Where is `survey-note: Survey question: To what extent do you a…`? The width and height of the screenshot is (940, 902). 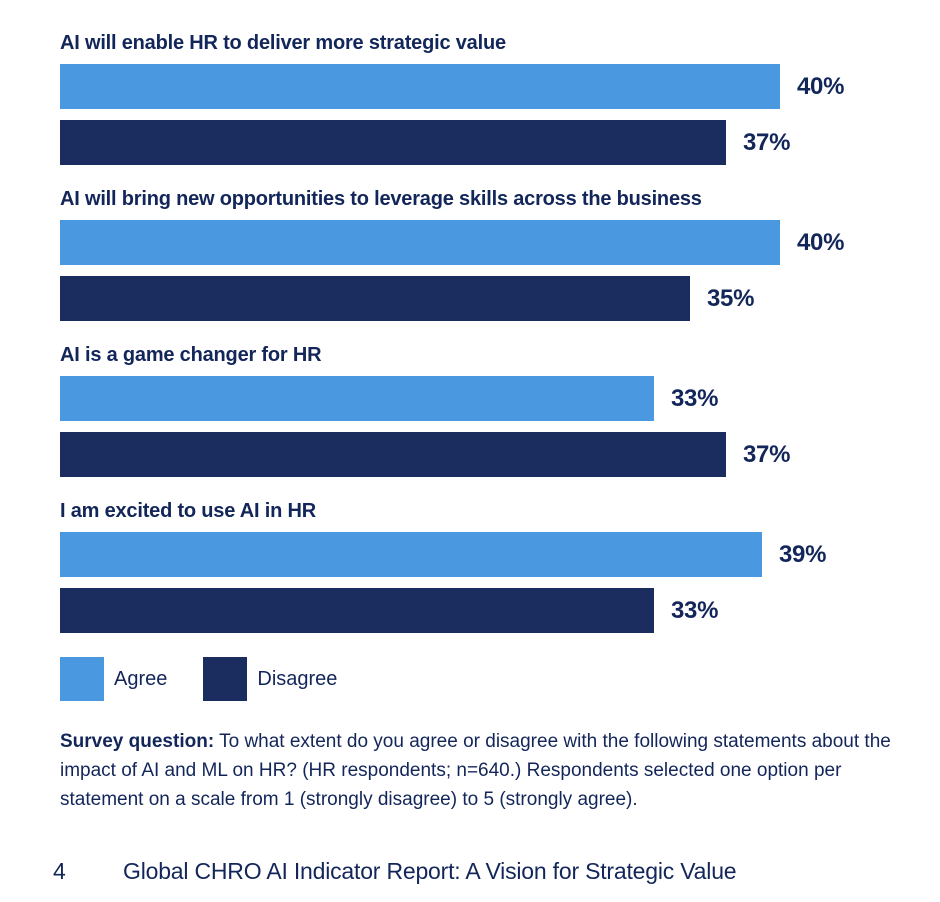 survey-note: Survey question: To what extent do you a… is located at coordinates (476, 770).